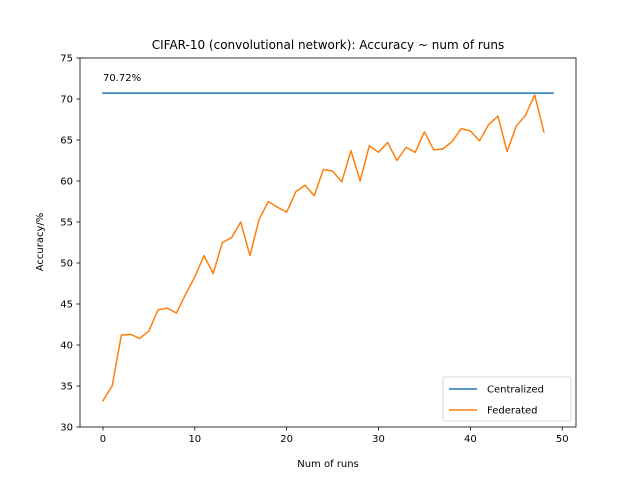  I want to click on x-tick-label: 40, so click(470, 439).